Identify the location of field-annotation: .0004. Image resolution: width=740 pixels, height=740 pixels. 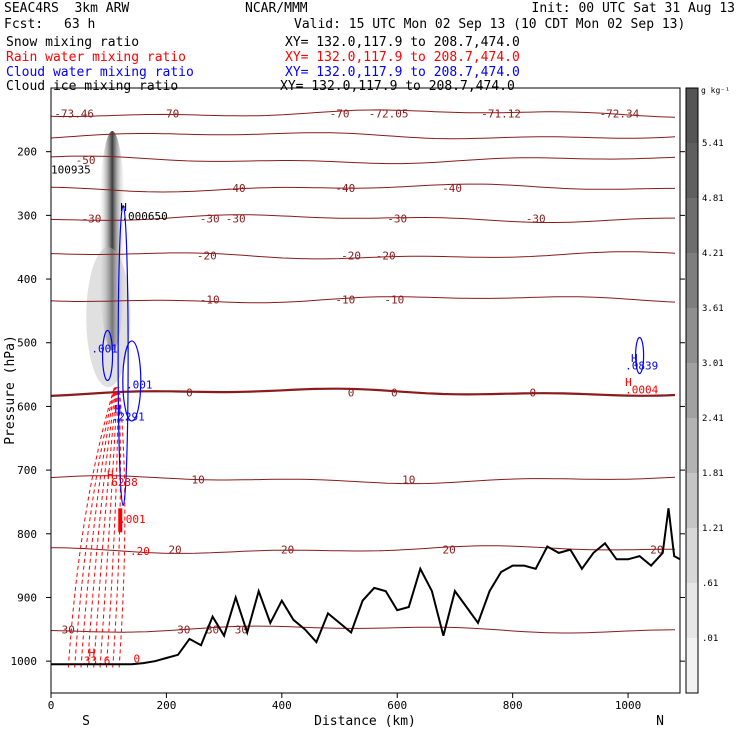
(641, 390).